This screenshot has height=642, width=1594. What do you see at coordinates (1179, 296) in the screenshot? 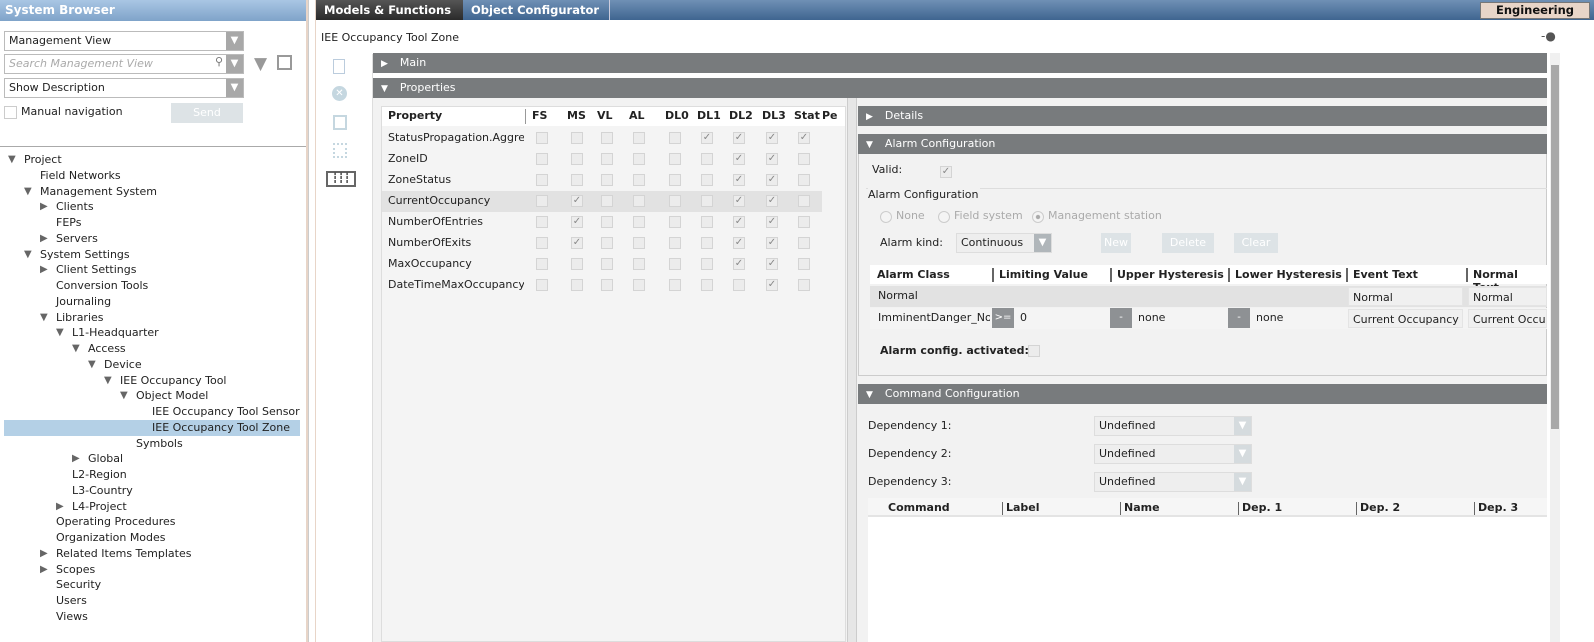
I see `upper-value` at bounding box center [1179, 296].